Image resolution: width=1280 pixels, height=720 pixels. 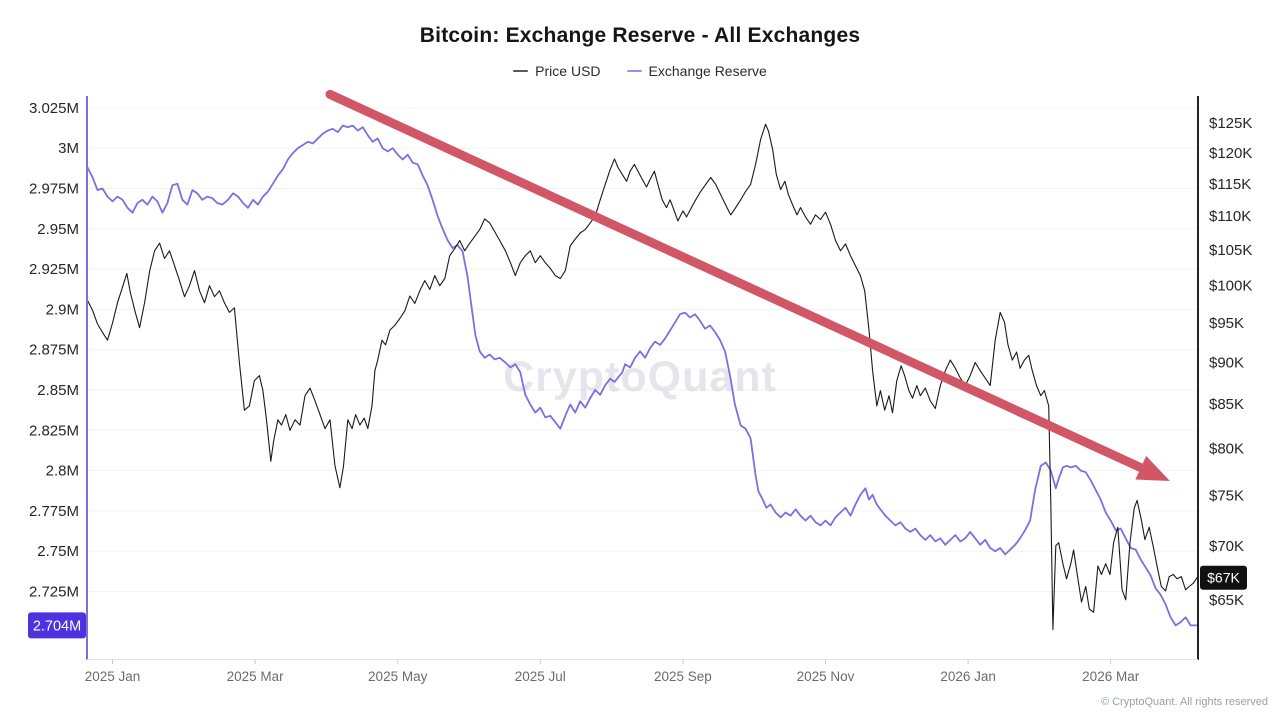 I want to click on legend-item-price-usd: Price USD, so click(x=557, y=71).